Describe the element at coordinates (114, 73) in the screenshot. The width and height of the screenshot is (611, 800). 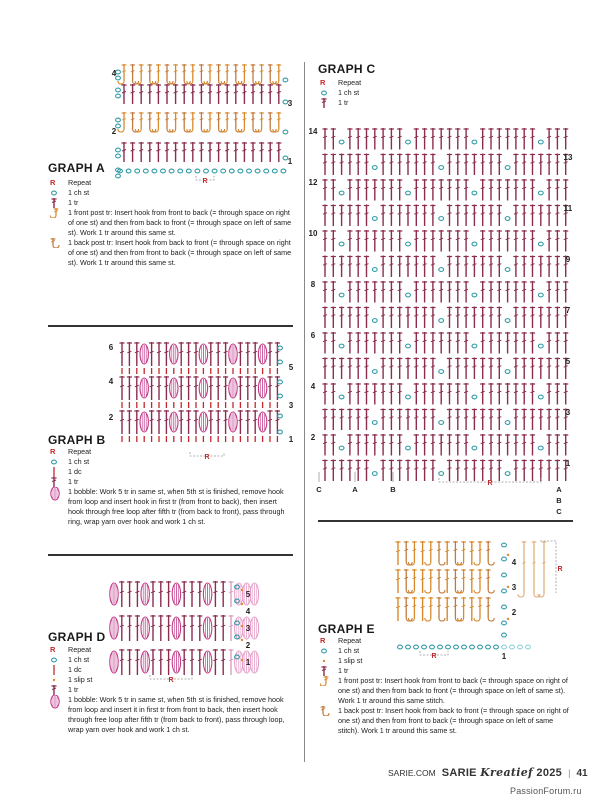
I see `row-number-label: 4` at that location.